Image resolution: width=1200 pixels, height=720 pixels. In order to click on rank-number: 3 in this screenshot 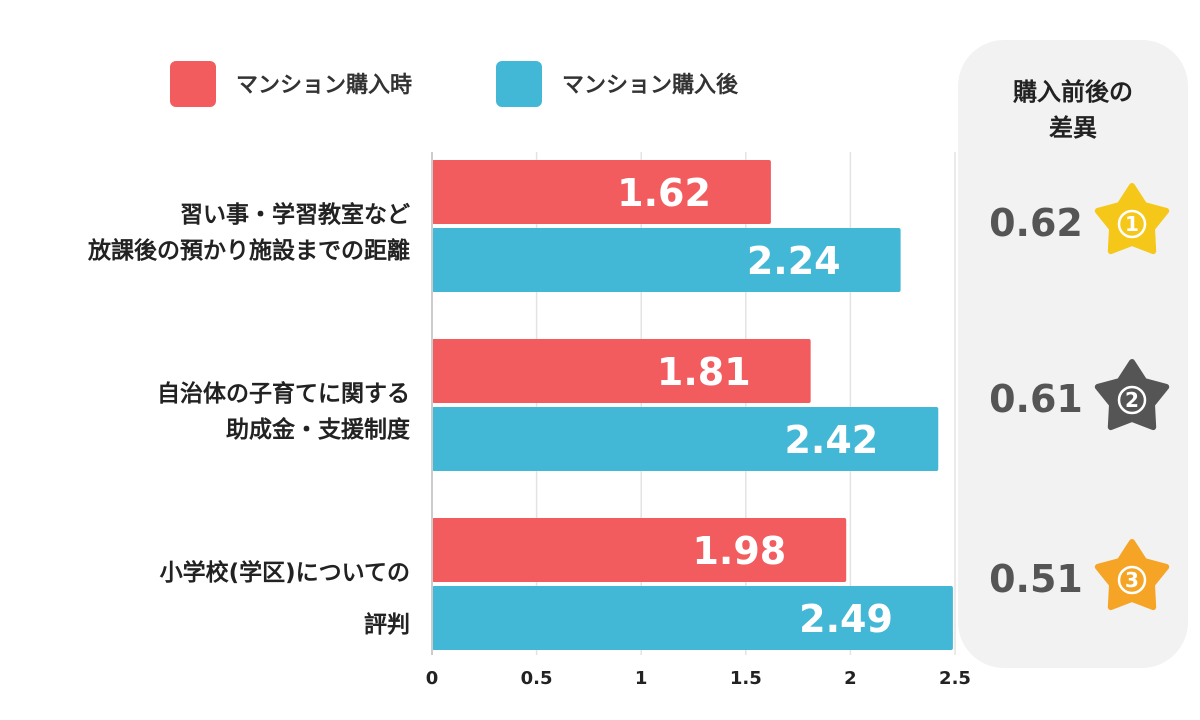, I will do `click(1132, 580)`.